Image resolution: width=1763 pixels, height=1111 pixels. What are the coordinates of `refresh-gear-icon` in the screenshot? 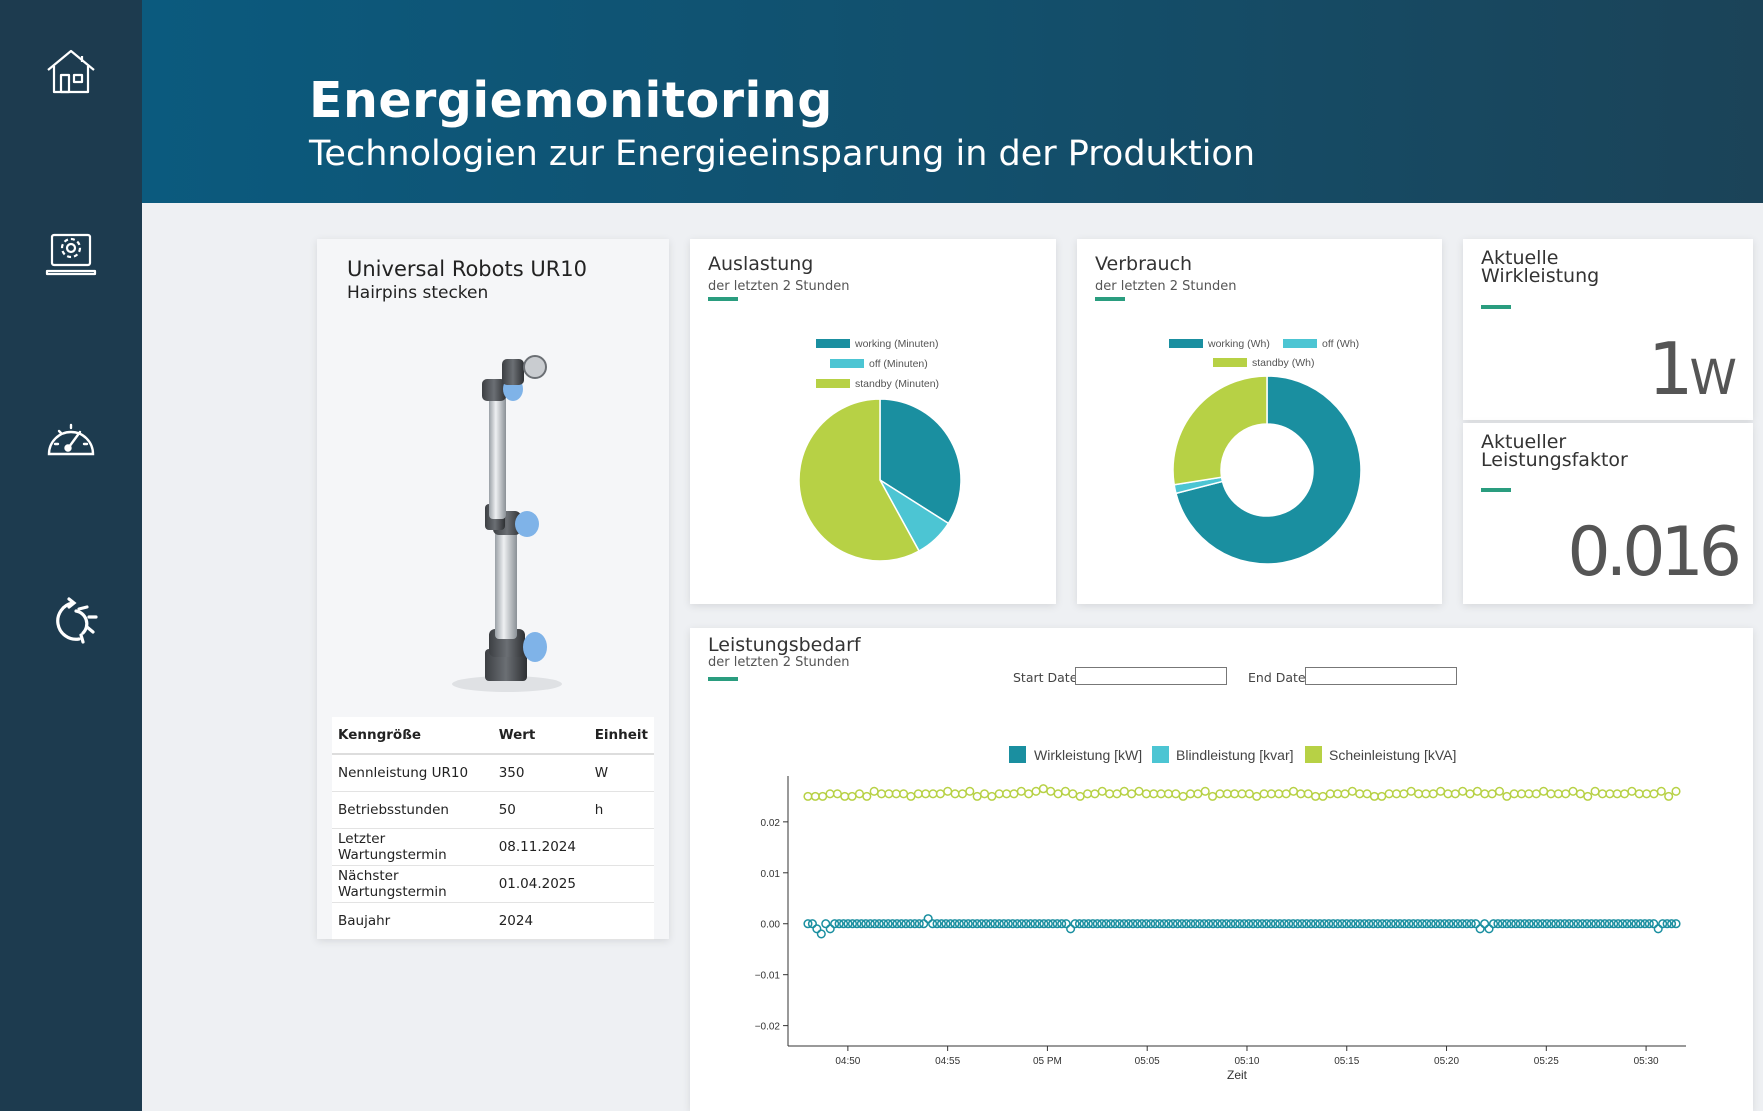 It's located at (77, 620).